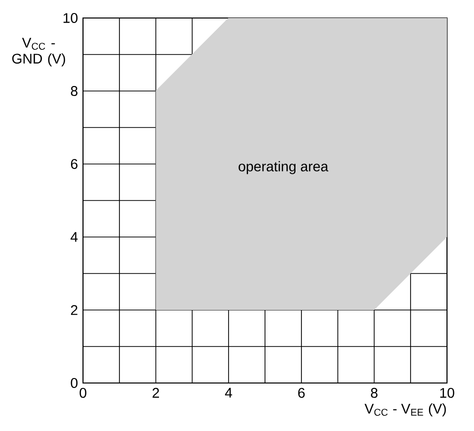  I want to click on x-tick-label: 6, so click(301, 393).